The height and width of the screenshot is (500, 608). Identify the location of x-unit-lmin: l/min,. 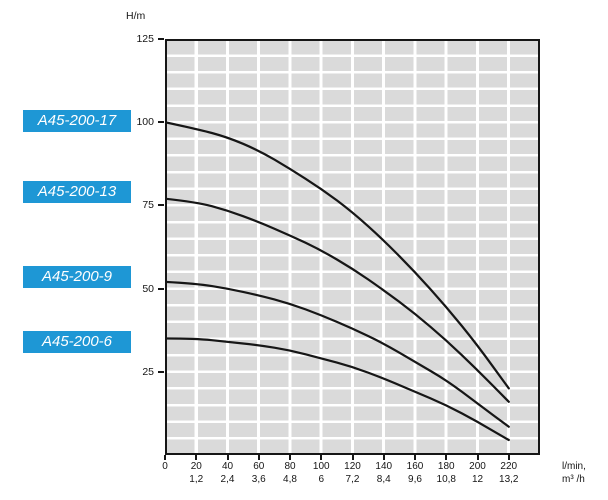
(574, 466).